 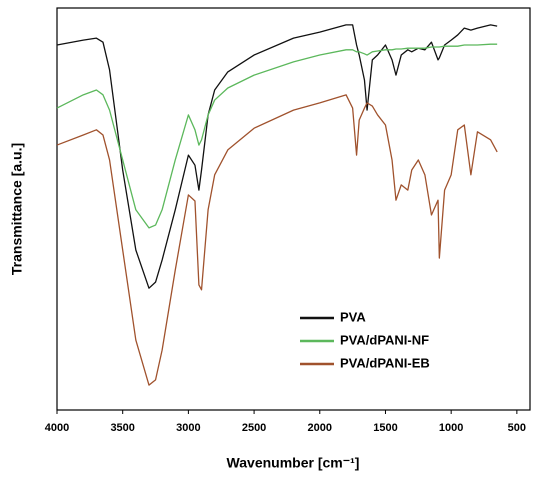 What do you see at coordinates (17, 209) in the screenshot?
I see `y-axis-title: Transmittance [a.u.]` at bounding box center [17, 209].